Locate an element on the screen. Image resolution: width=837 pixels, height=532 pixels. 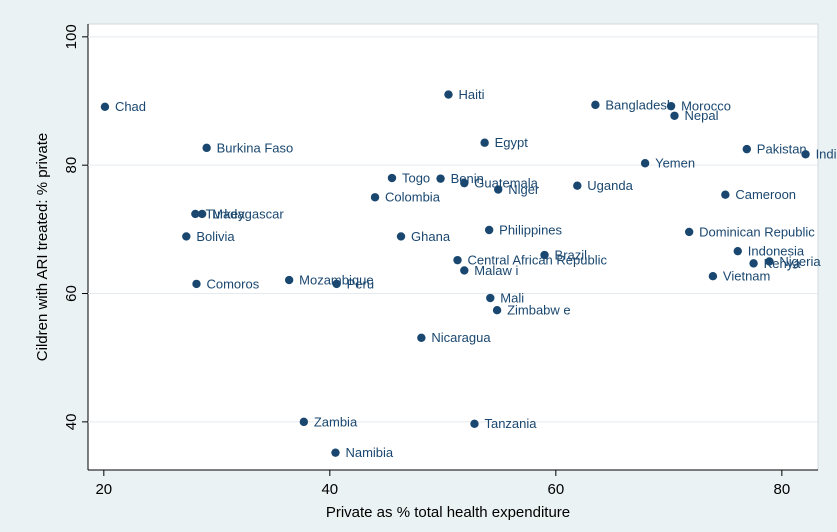
point-label: Dominican Republic is located at coordinates (757, 231).